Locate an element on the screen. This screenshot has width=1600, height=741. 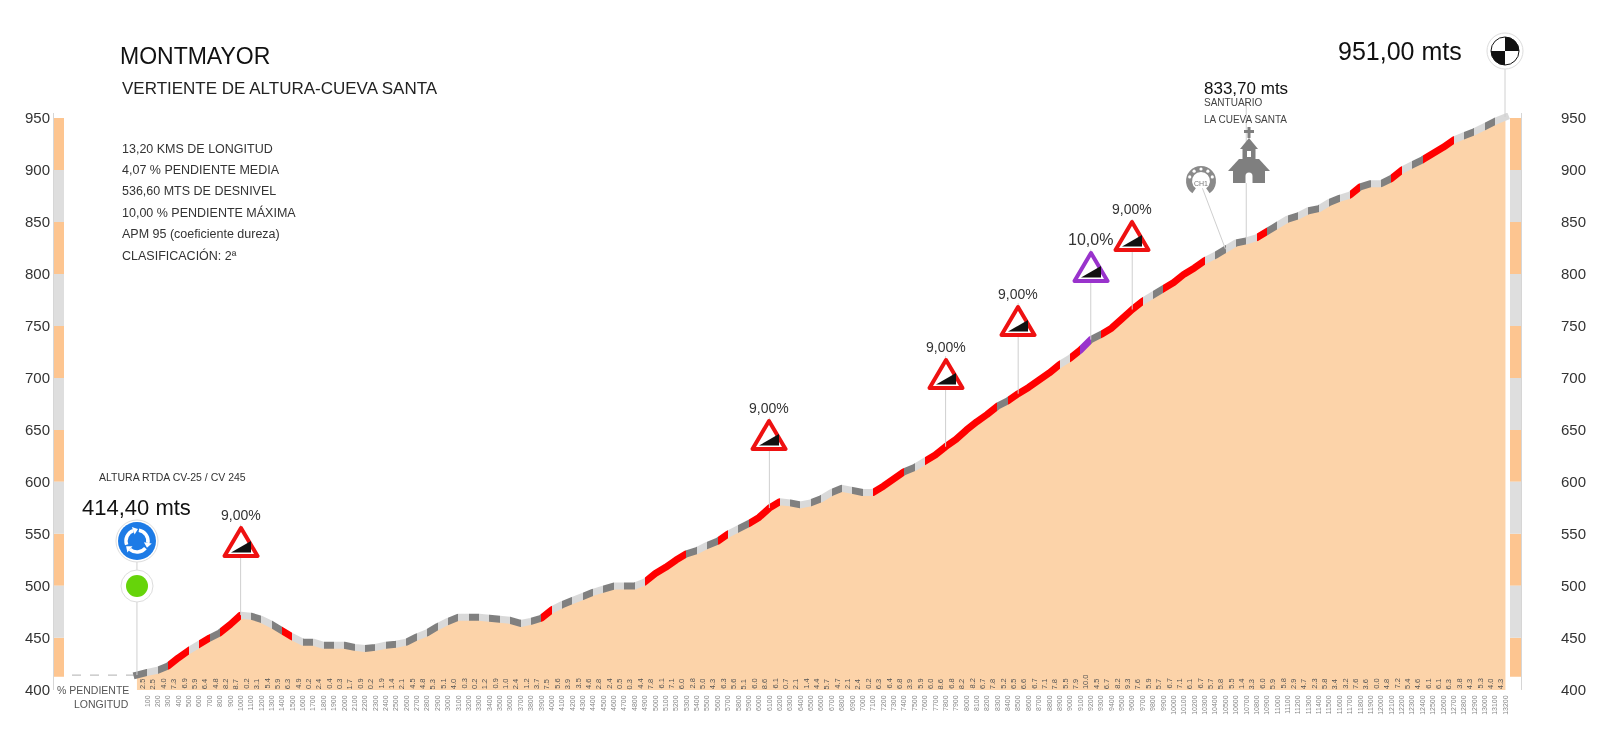
y-tick-label: 800 is located at coordinates (37, 274).